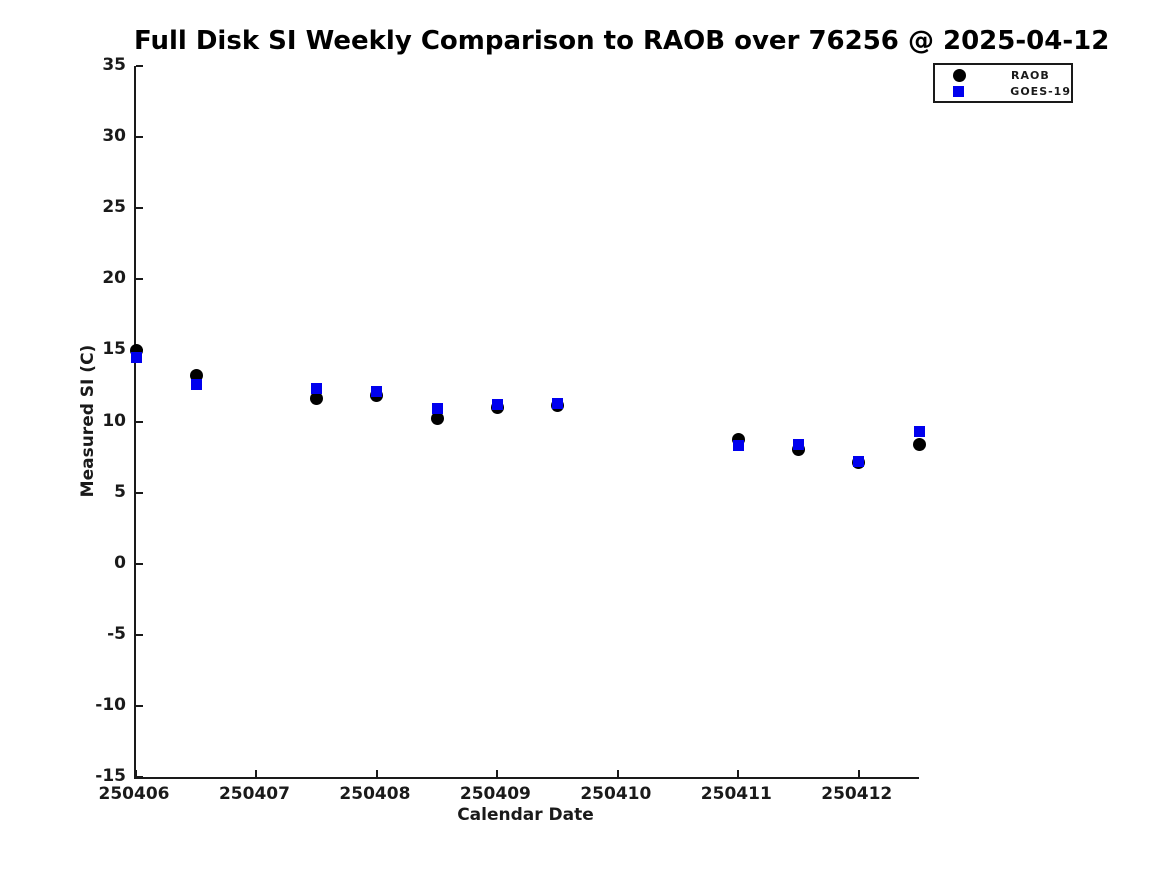  I want to click on y-tick-label: 15, so click(114, 349).